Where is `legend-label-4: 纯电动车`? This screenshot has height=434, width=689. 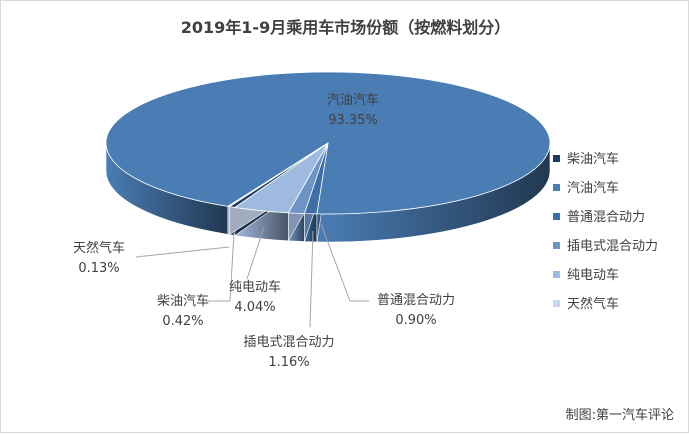 legend-label-4: 纯电动车 is located at coordinates (593, 275).